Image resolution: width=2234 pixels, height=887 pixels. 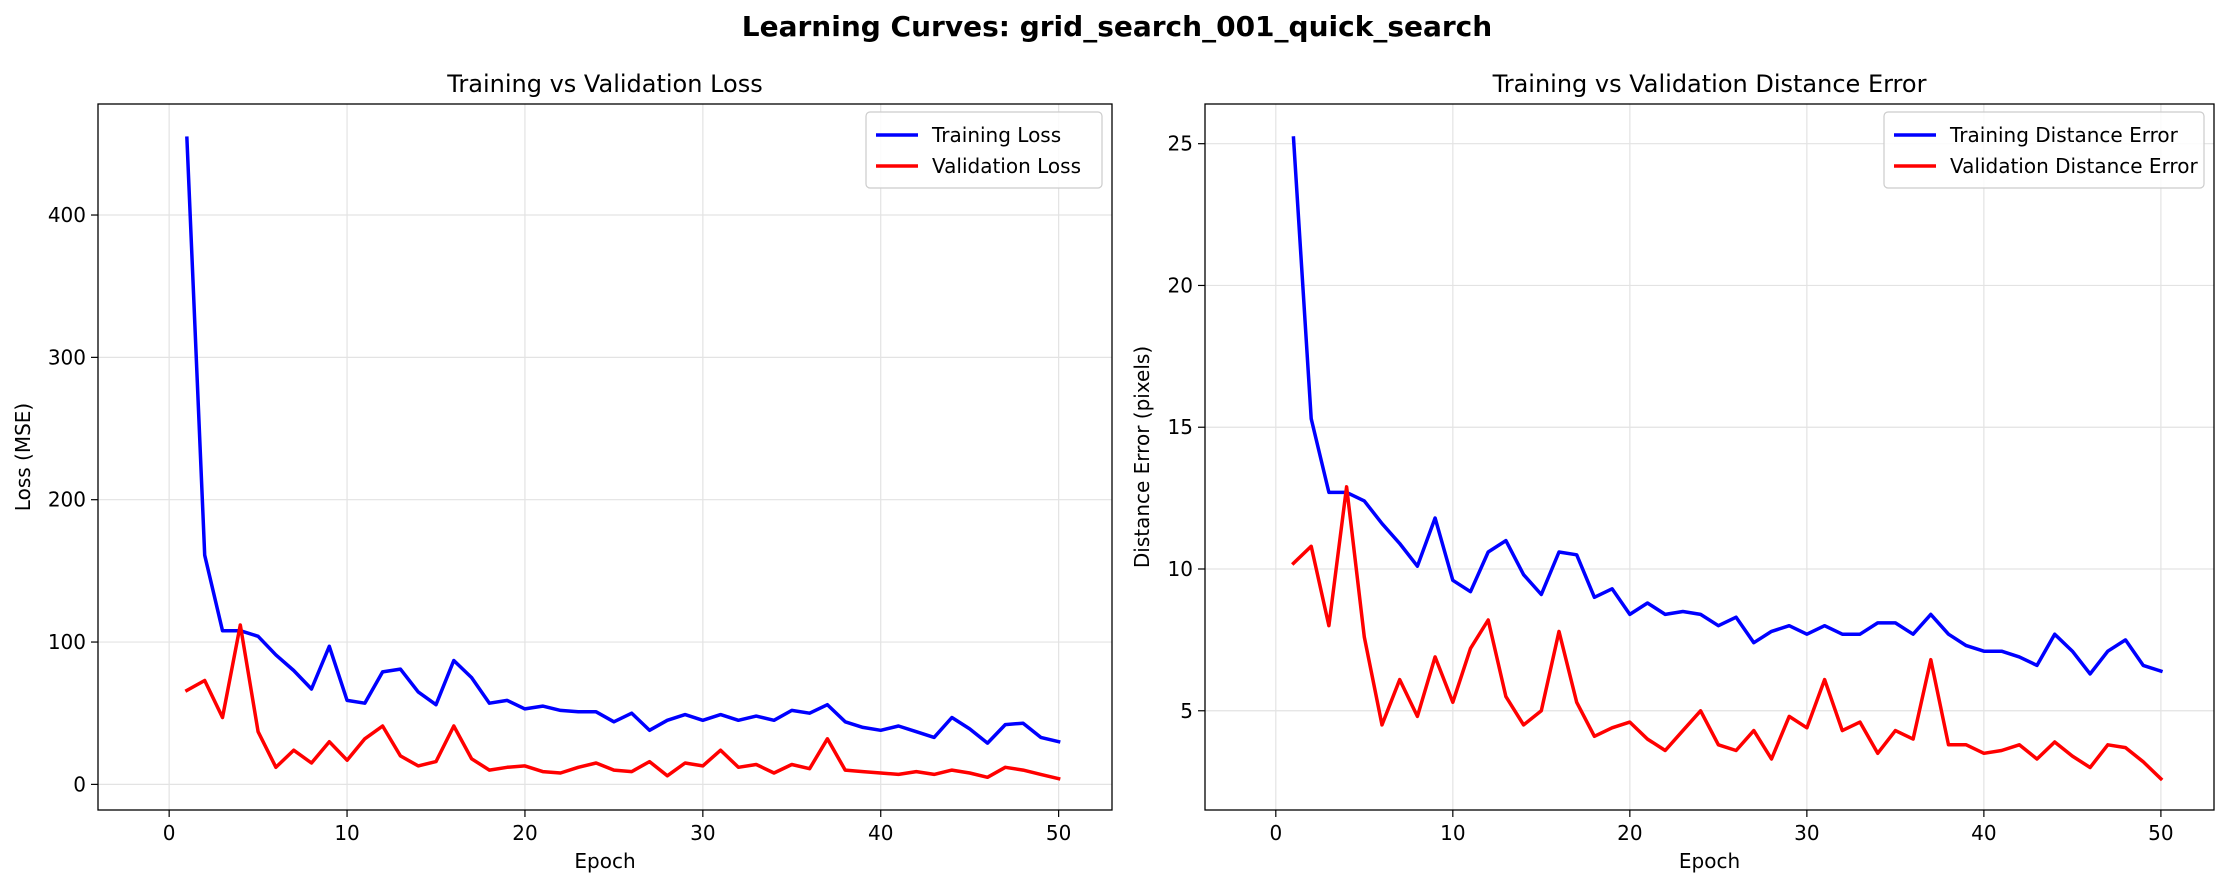 What do you see at coordinates (67, 357) in the screenshot?
I see `chart1-y-tick-label-3: 300` at bounding box center [67, 357].